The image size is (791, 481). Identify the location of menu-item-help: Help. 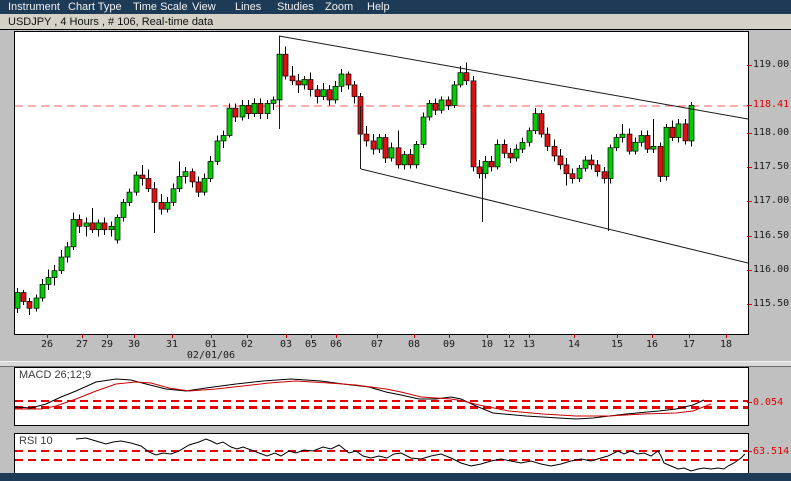
(378, 7).